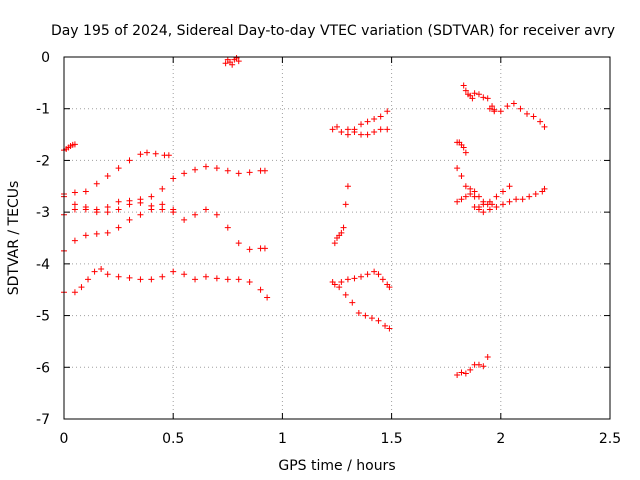  I want to click on x-tick-labels: 0 0.5 1 1.5 2 2.5, so click(341, 439).